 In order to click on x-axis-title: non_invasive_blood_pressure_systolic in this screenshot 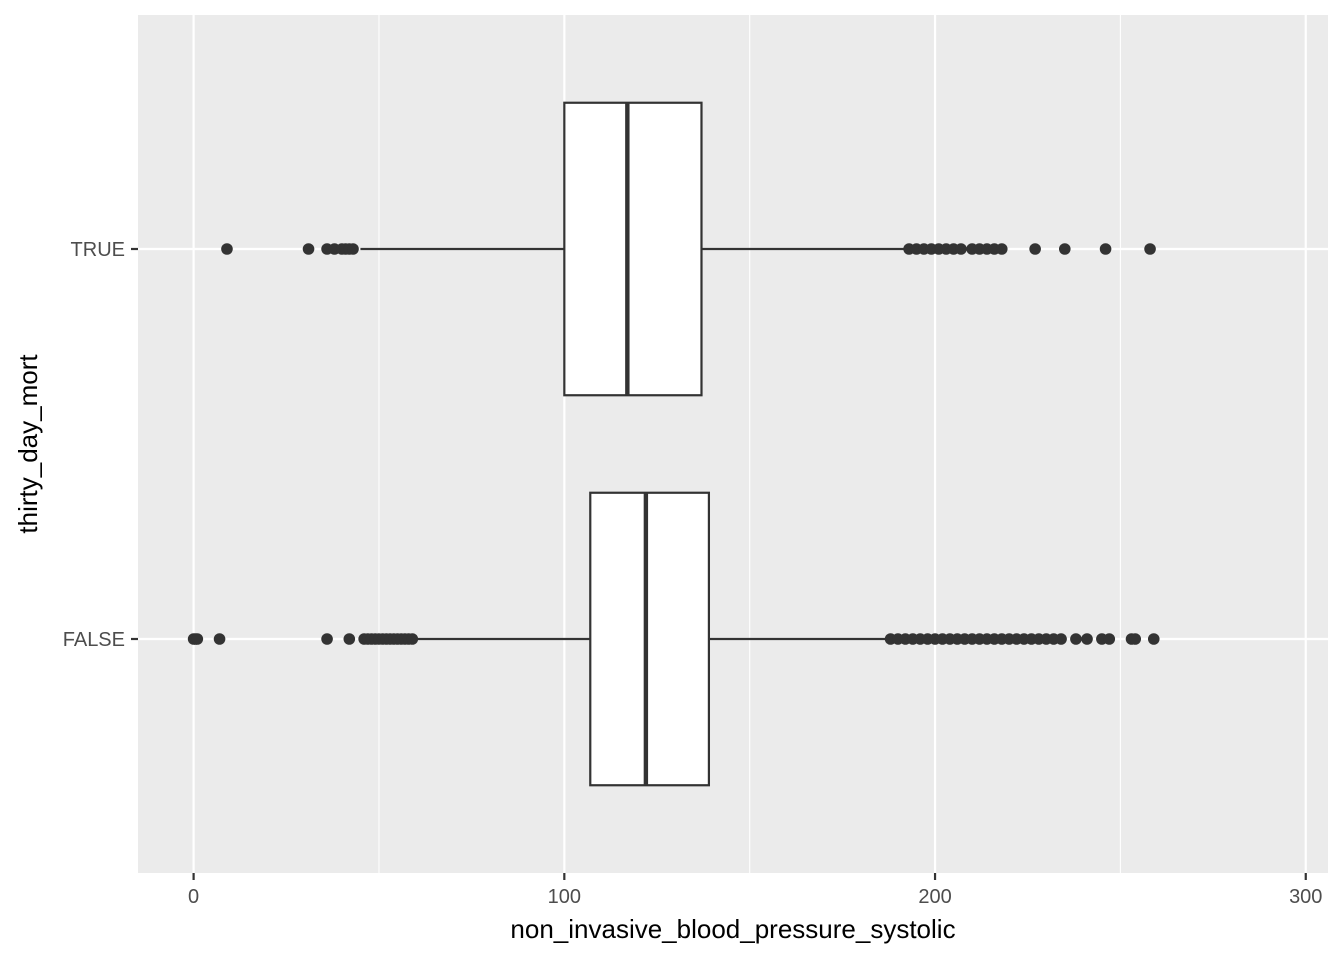, I will do `click(732, 929)`.